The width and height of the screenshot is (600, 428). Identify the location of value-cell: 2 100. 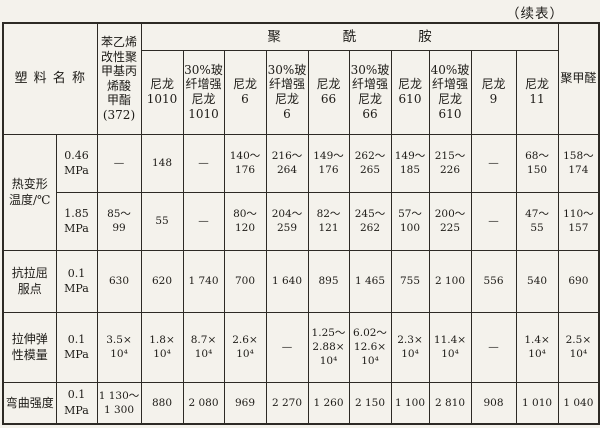
(450, 281).